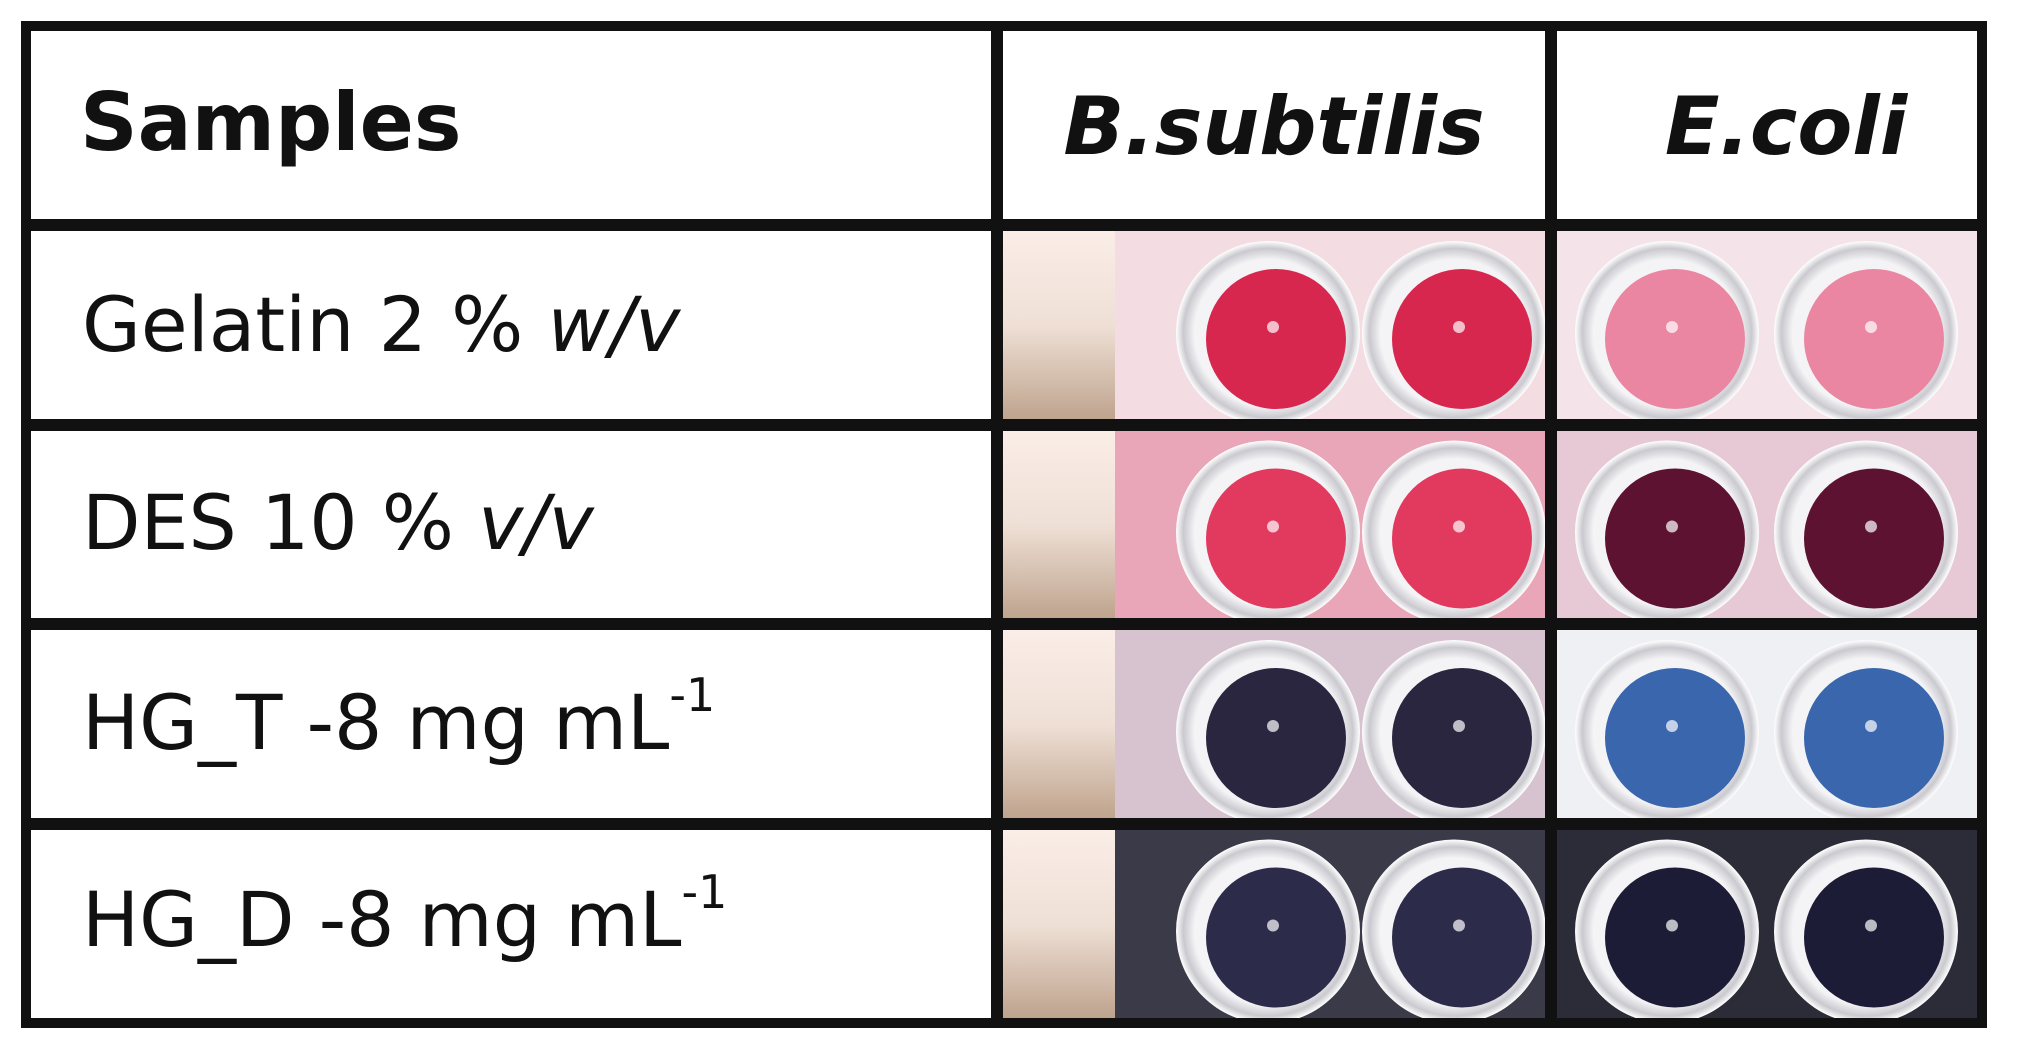  Describe the element at coordinates (375, 722) in the screenshot. I see `label: HG_T -8 mg mL` at that location.